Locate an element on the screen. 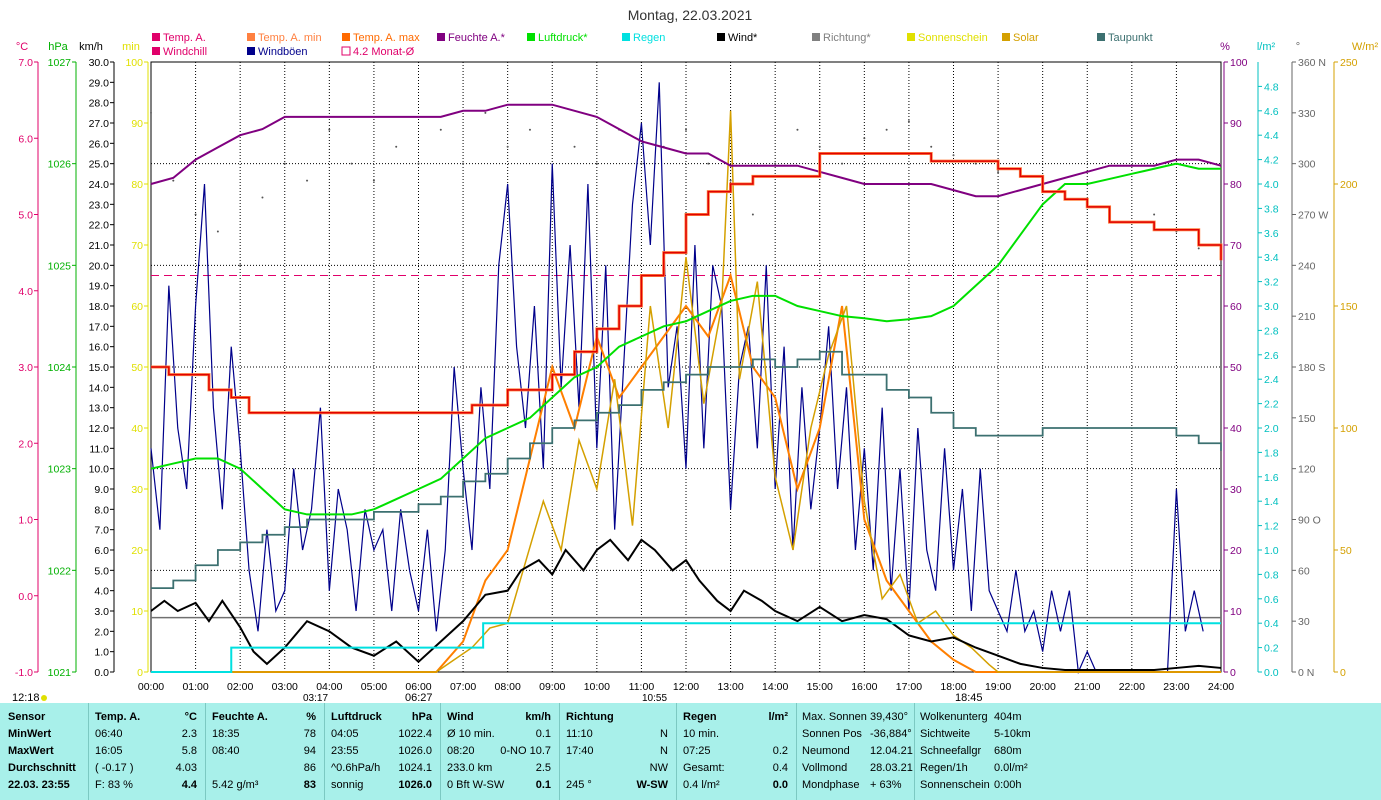  footer-cell: ( -0.17 ) is located at coordinates (114, 768).